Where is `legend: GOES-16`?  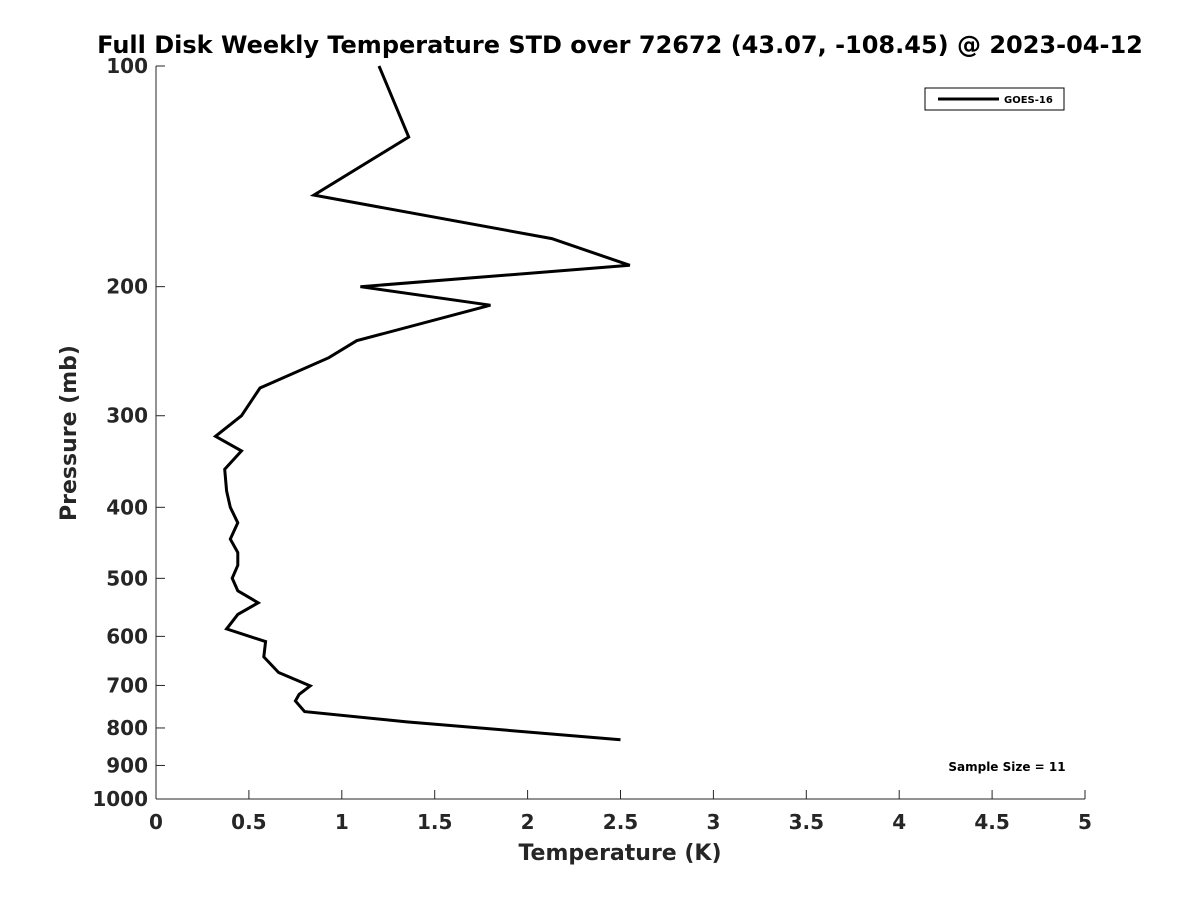
legend: GOES-16 is located at coordinates (994, 99).